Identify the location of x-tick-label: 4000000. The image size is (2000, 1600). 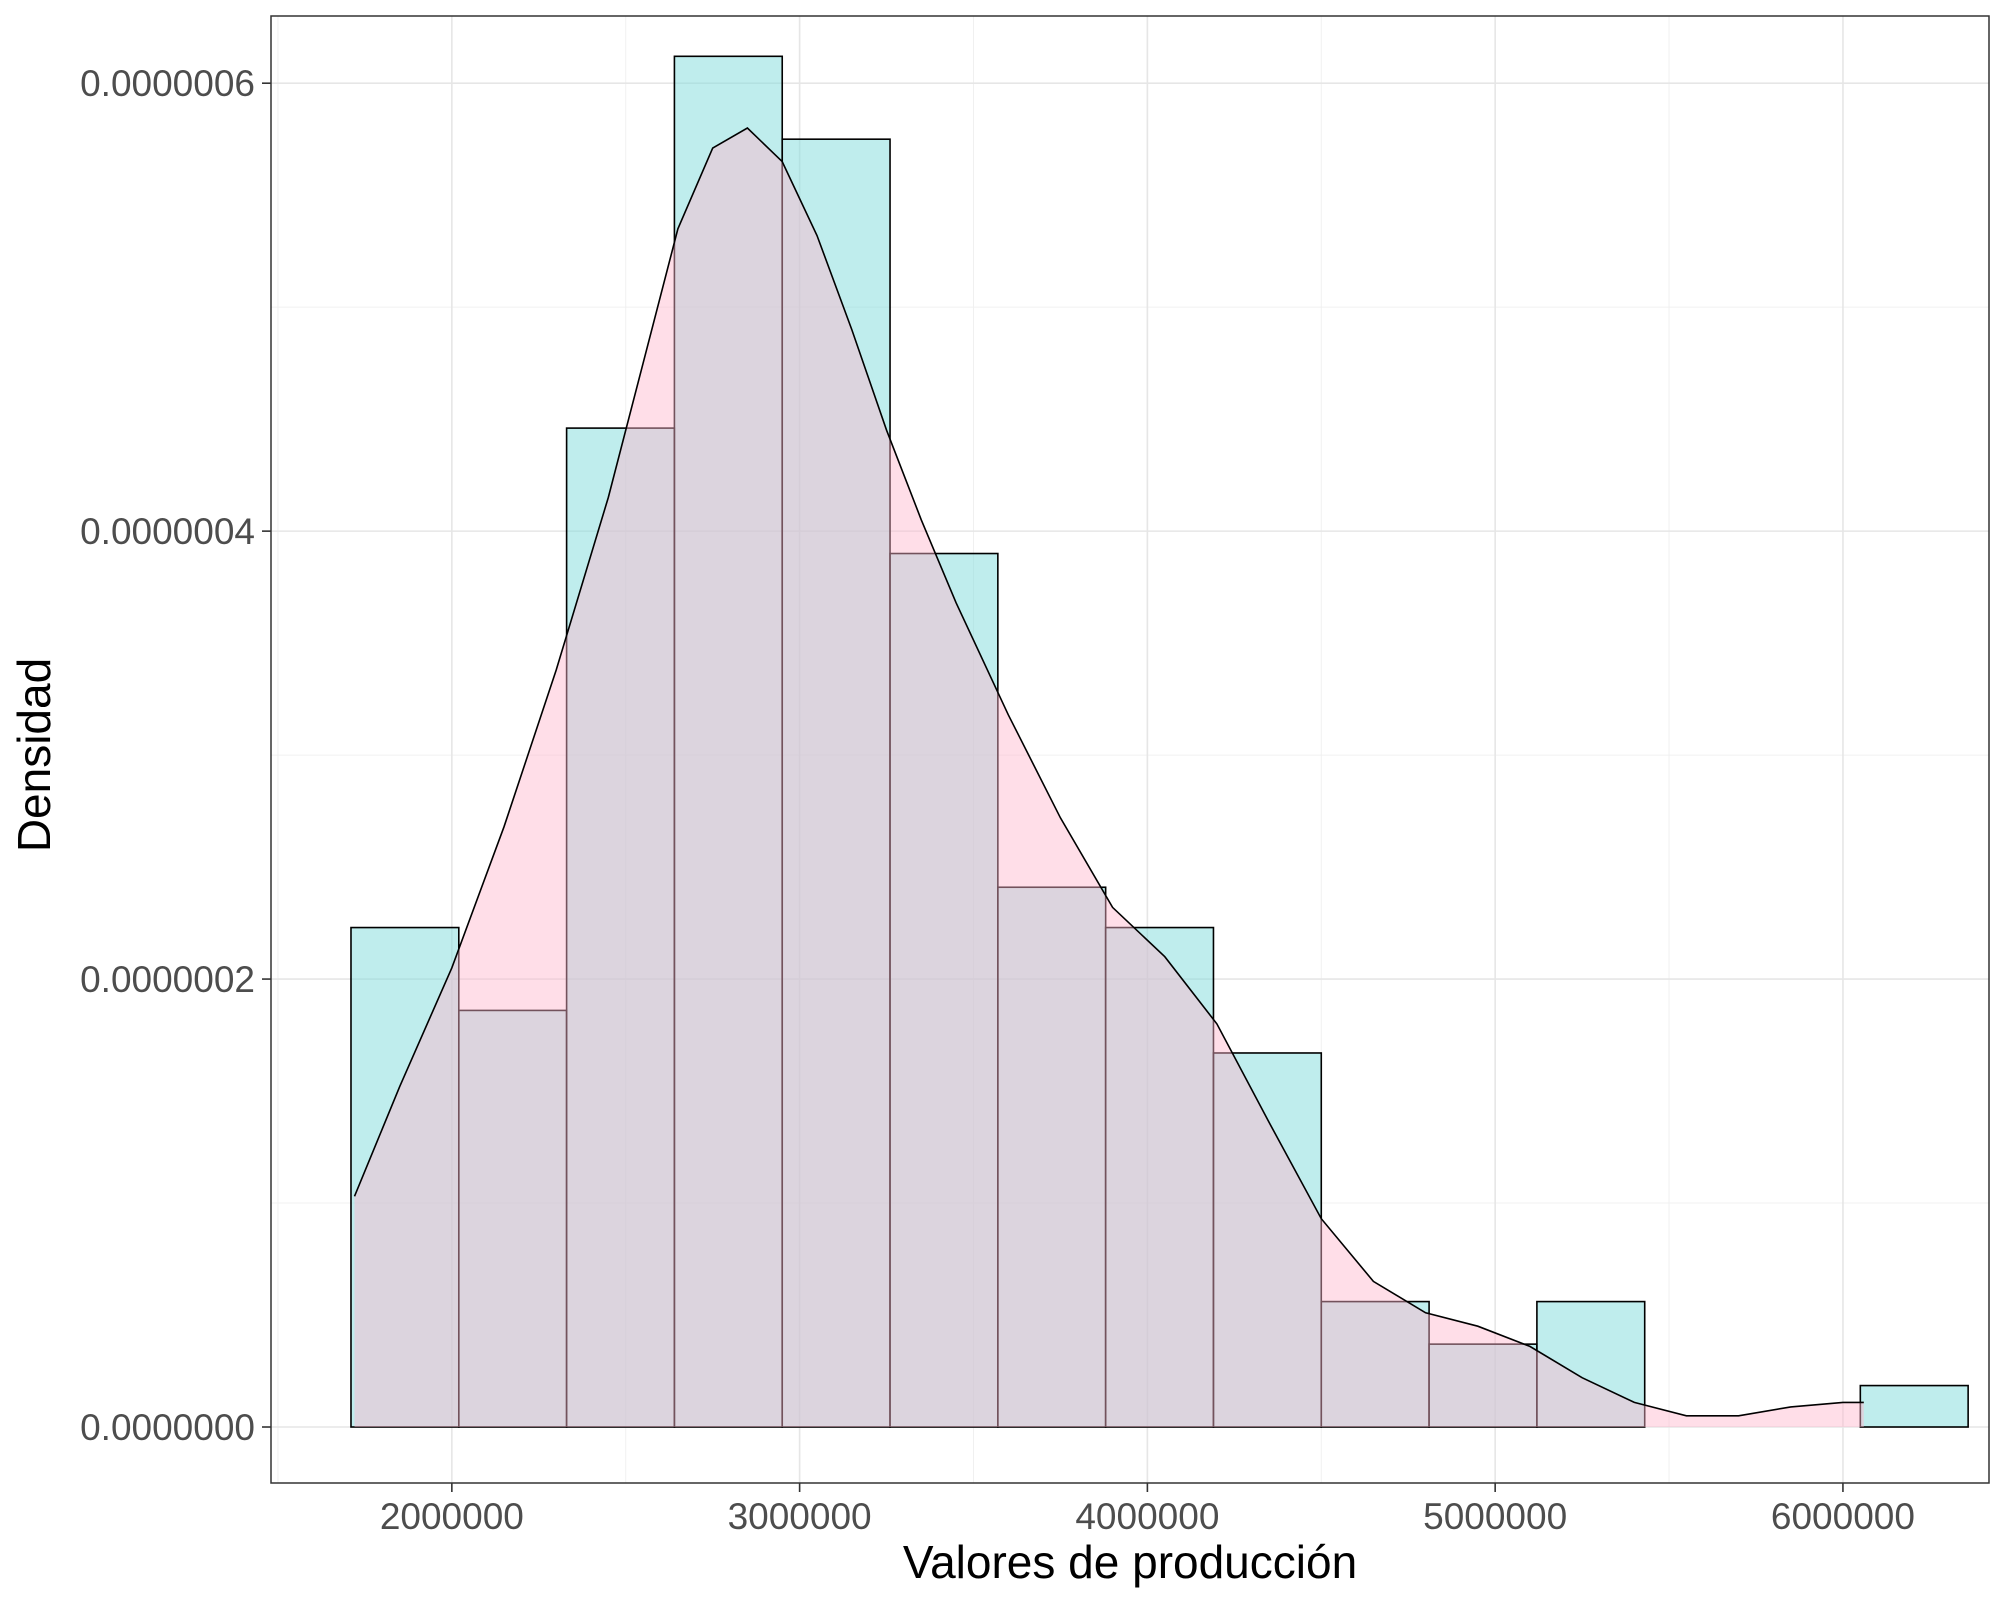
(1147, 1516).